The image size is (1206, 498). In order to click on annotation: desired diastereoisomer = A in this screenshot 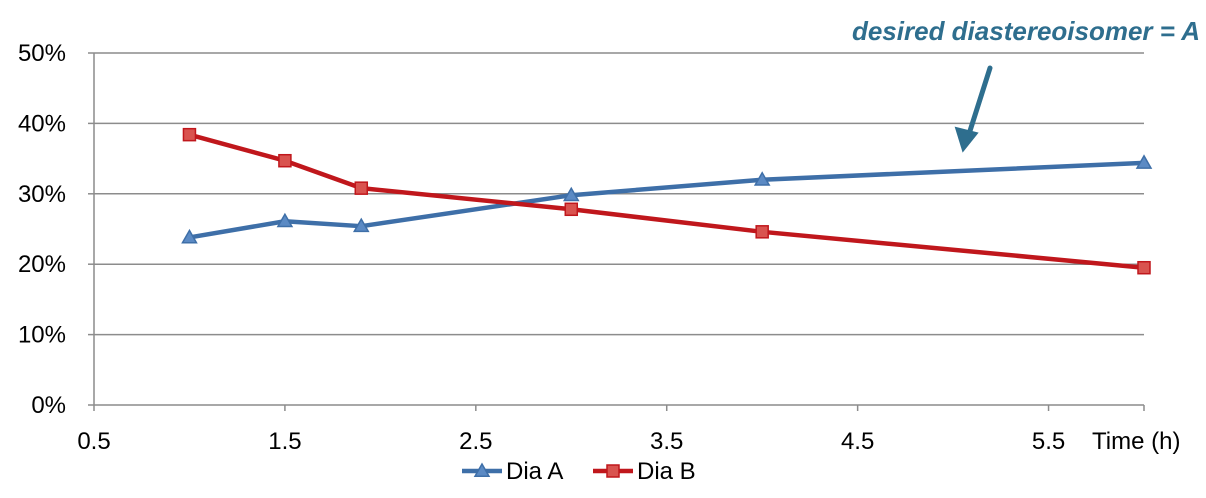, I will do `click(1026, 84)`.